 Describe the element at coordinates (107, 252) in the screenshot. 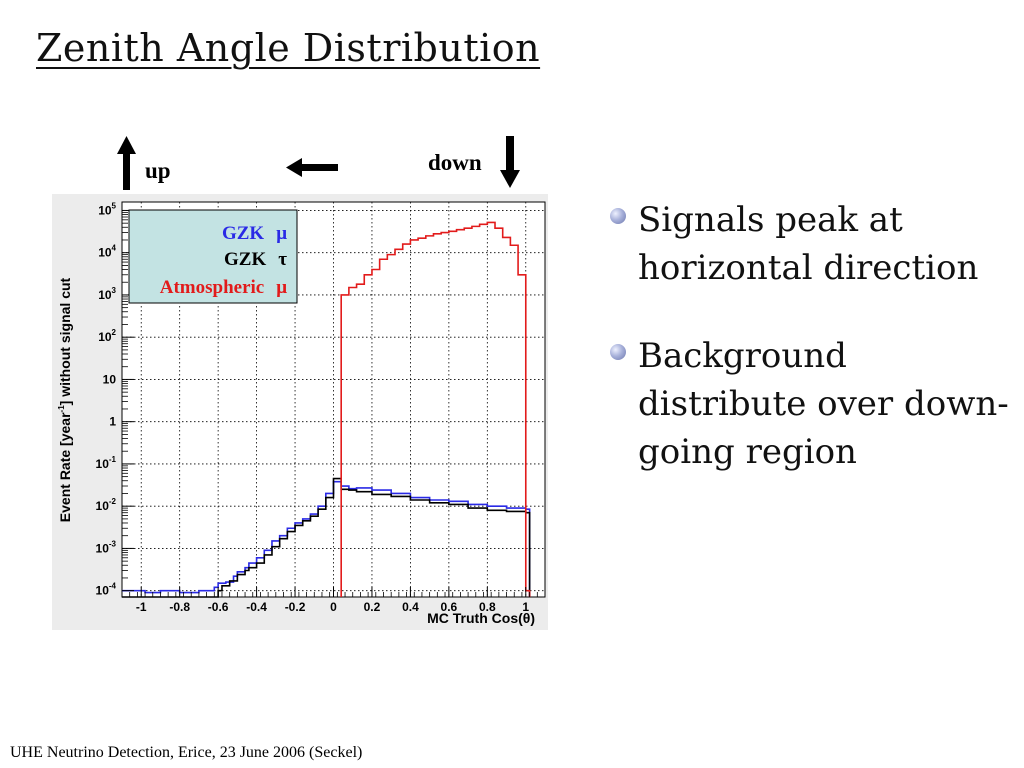

I see `y-tick-label: 10⁴` at that location.